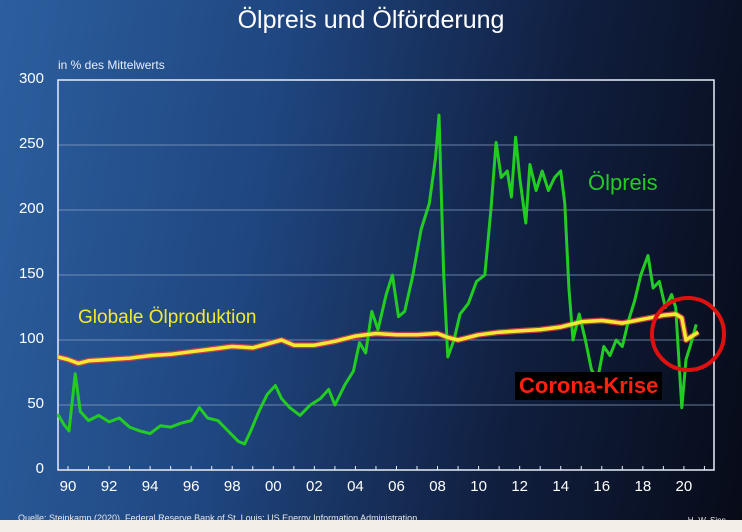  I want to click on x-tick-label: 90, so click(68, 486).